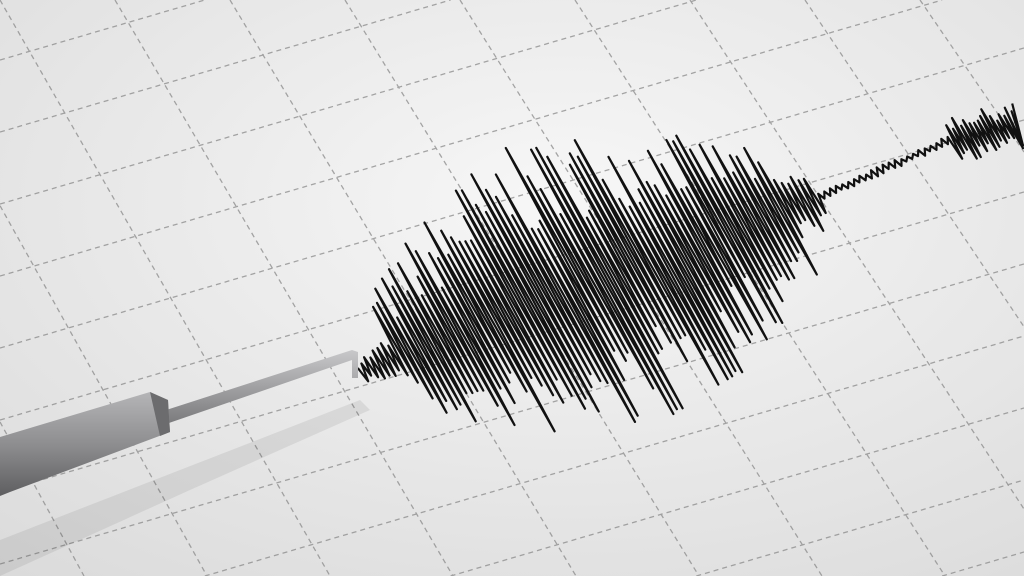 Image resolution: width=1024 pixels, height=576 pixels. Describe the element at coordinates (259, 387) in the screenshot. I see `stylus-rod` at that location.